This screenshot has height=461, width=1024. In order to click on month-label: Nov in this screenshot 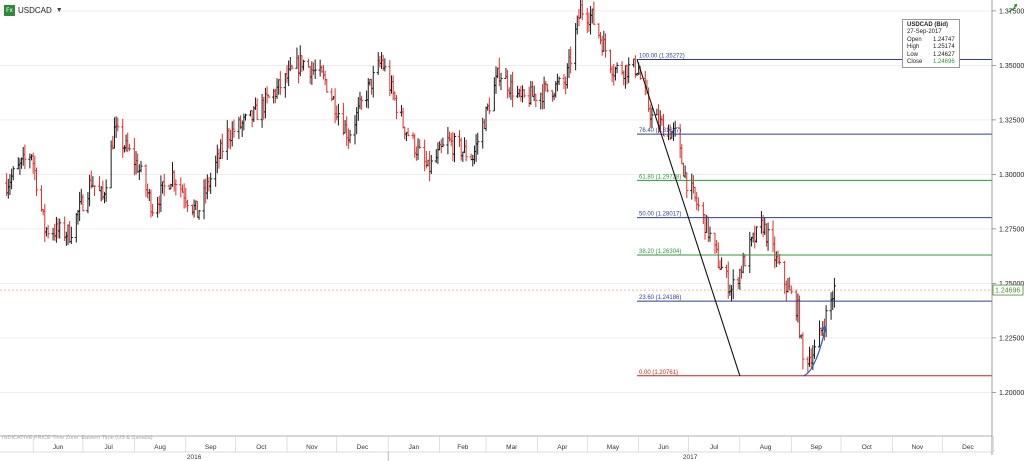, I will do `click(312, 447)`.